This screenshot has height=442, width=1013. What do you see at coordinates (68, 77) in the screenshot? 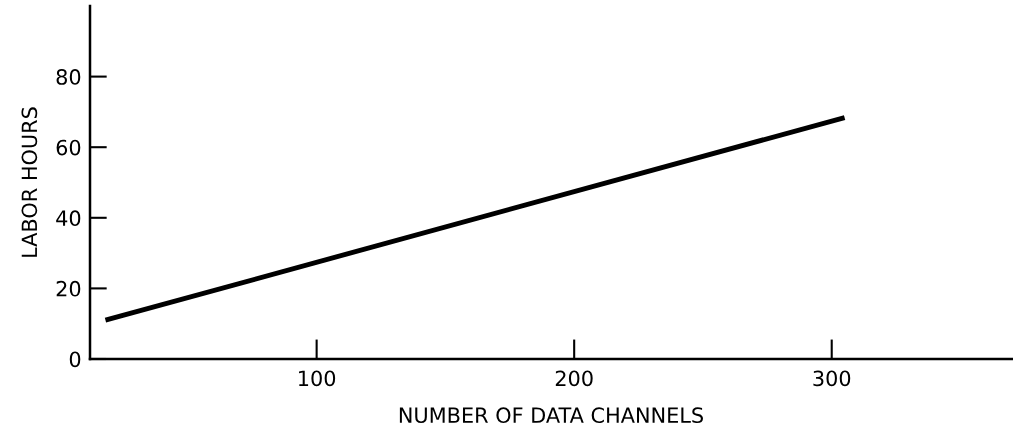
I see `y-tick-label: 80` at bounding box center [68, 77].